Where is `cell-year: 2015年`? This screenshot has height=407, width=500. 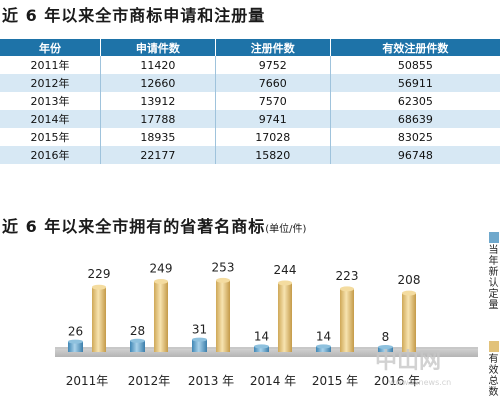 cell-year: 2015年 is located at coordinates (50, 137).